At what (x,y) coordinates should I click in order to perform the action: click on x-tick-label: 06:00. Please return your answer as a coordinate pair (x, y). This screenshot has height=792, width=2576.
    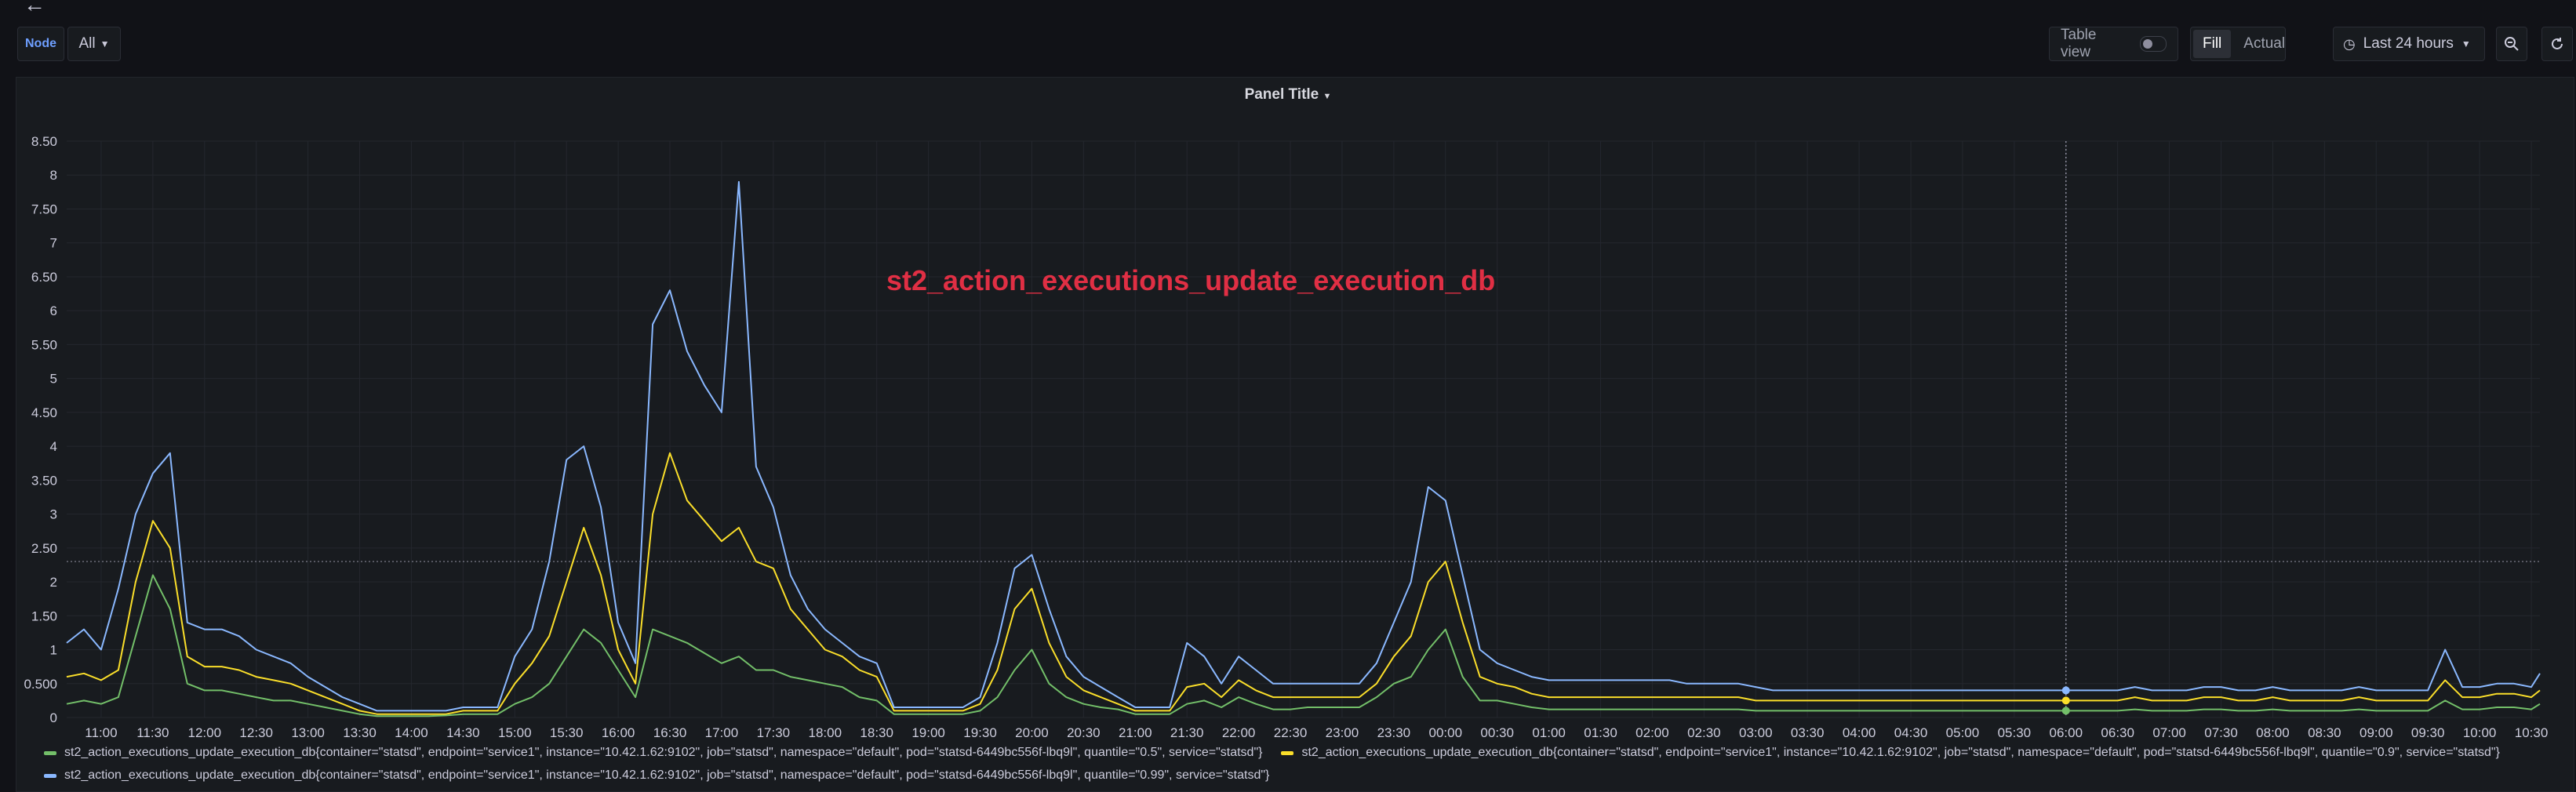
    Looking at the image, I should click on (2066, 733).